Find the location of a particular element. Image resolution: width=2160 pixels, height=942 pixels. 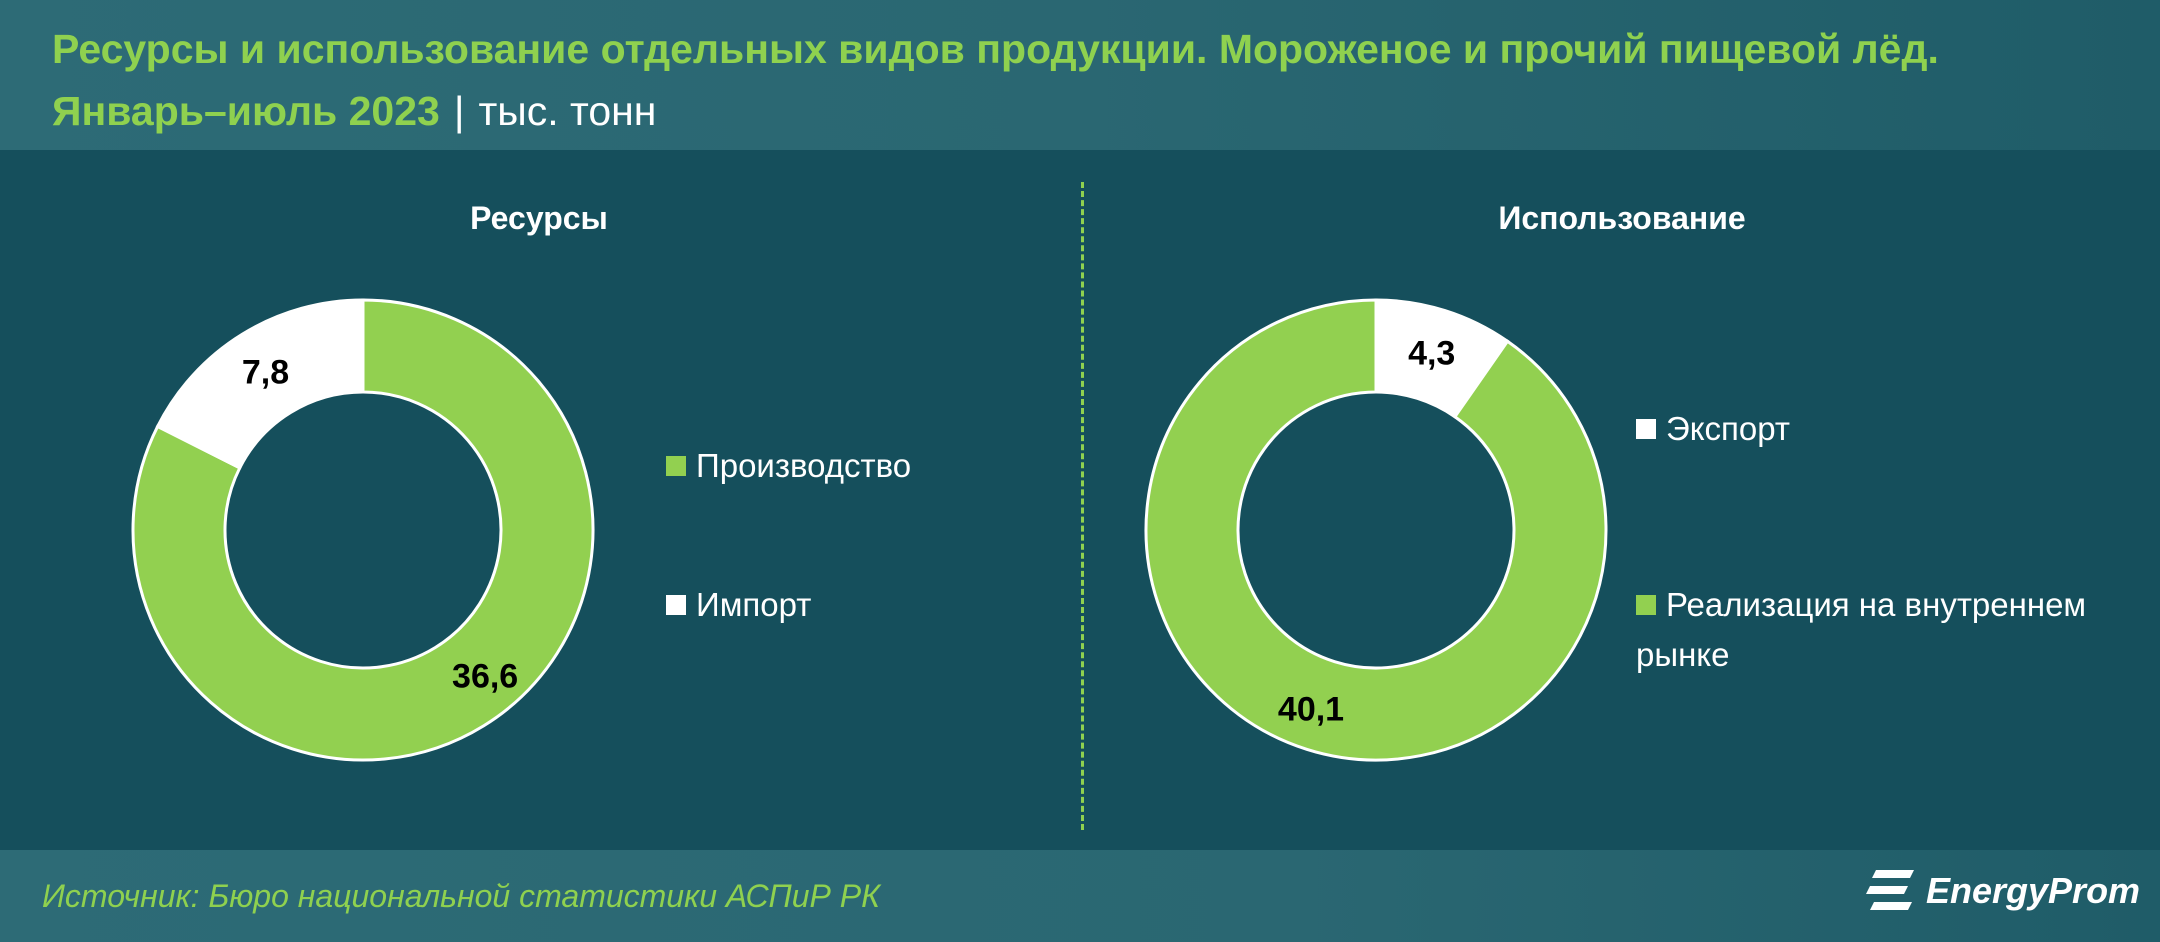

legend-label-import: Импорт is located at coordinates (754, 604).